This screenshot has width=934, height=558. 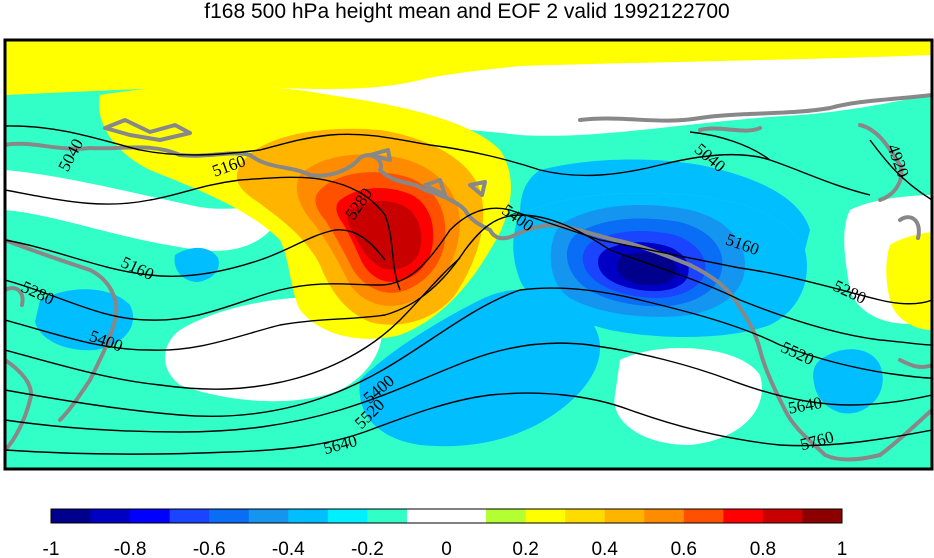 I want to click on negative-anomaly-south, so click(x=479, y=368).